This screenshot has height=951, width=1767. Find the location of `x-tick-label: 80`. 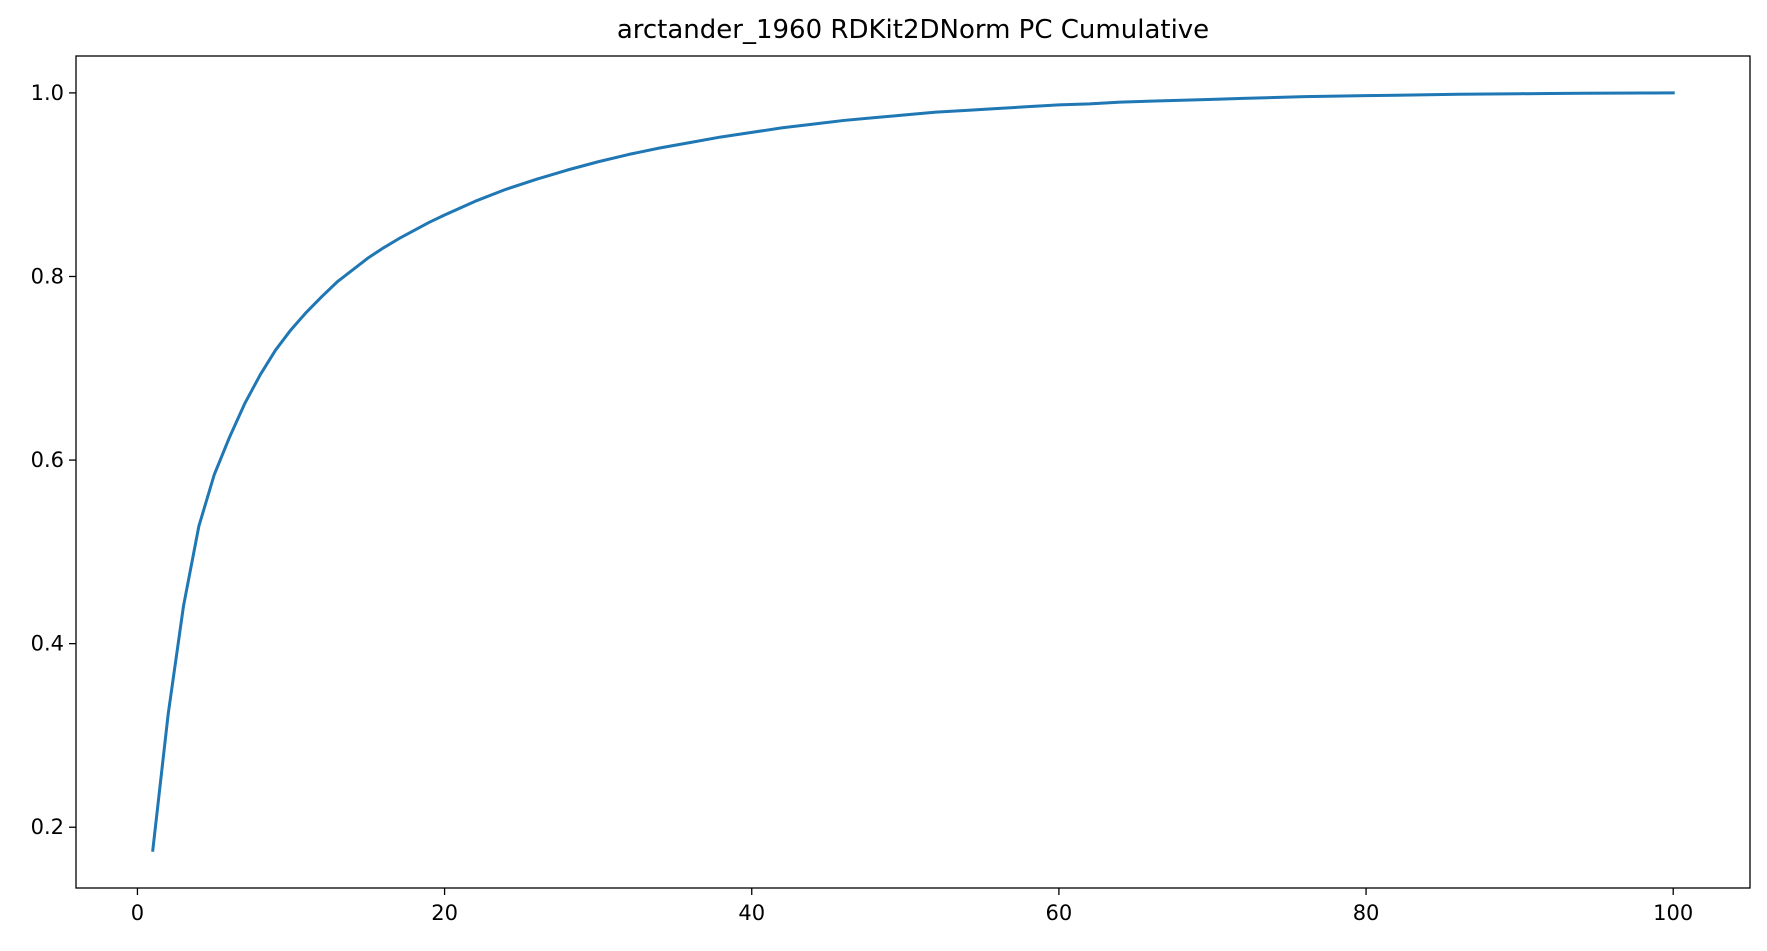

x-tick-label: 80 is located at coordinates (1366, 913).